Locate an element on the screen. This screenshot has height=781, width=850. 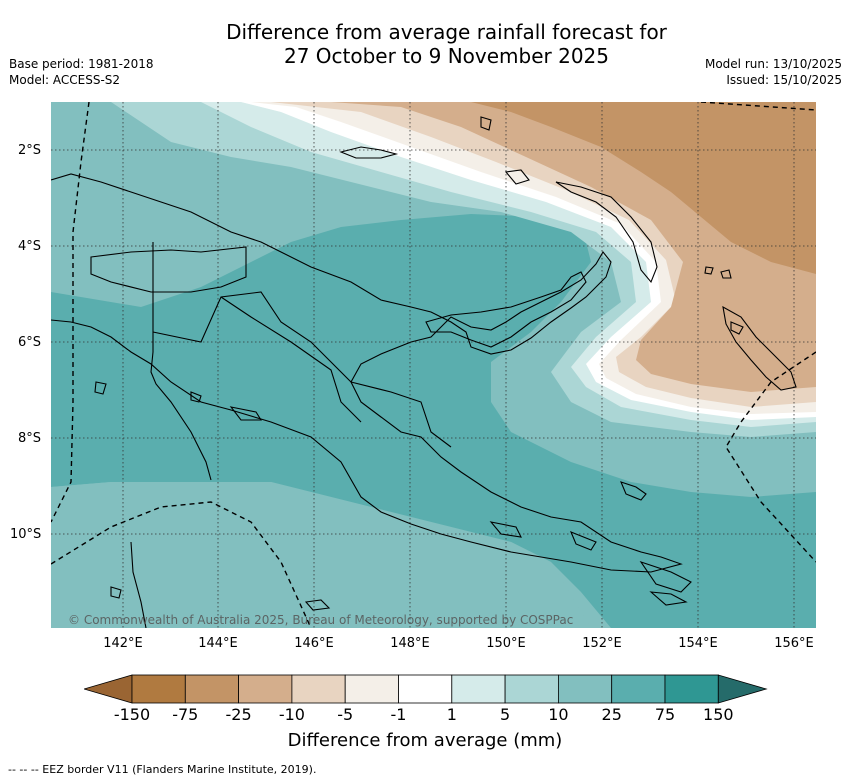
cape-york-coast is located at coordinates (138, 584).